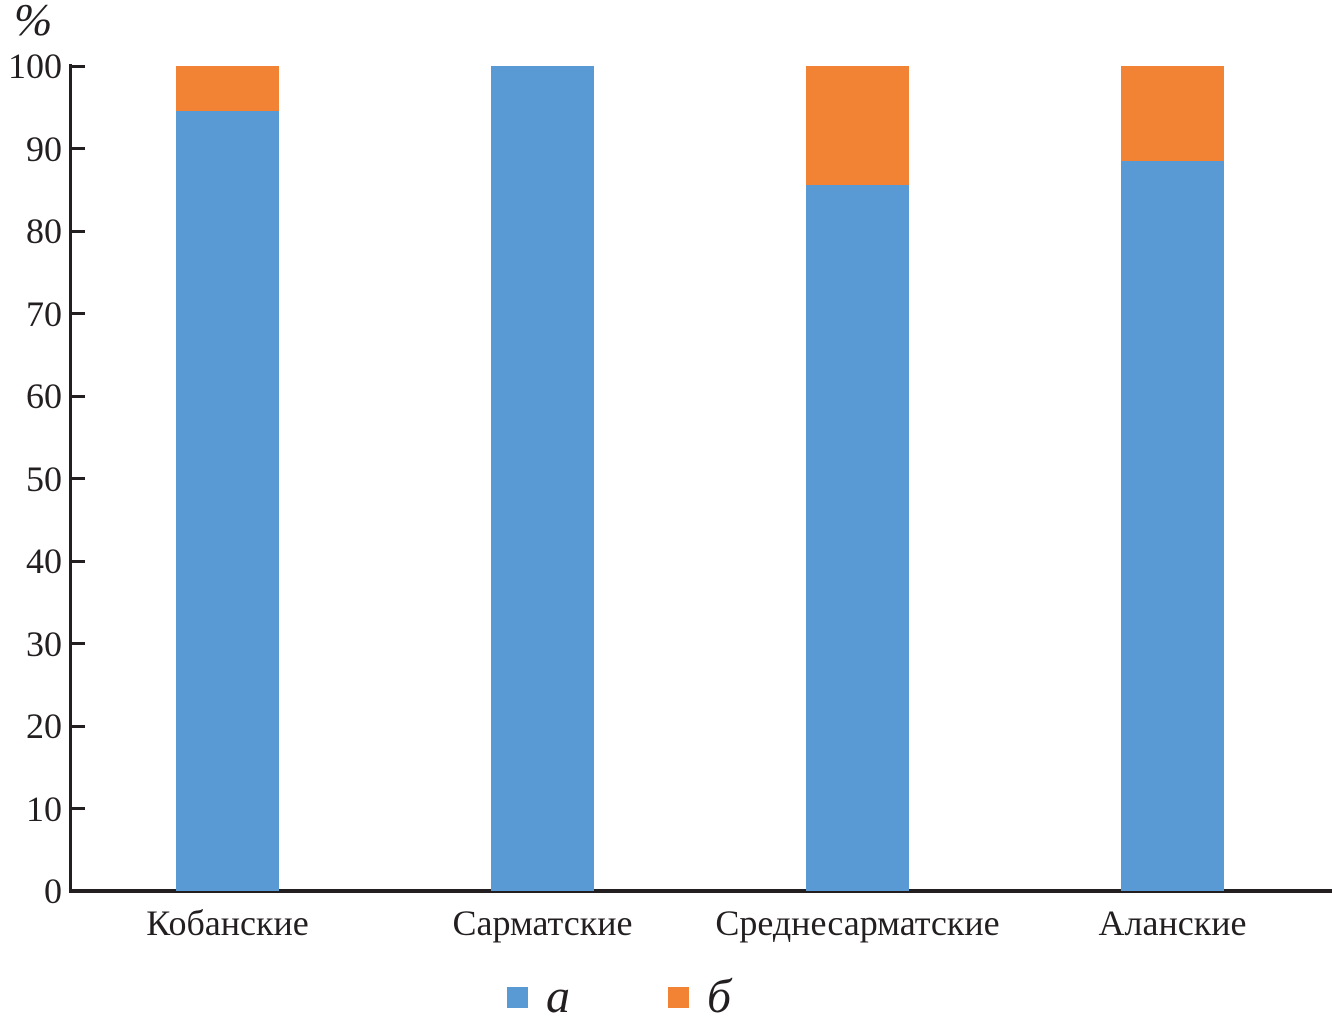 This screenshot has width=1332, height=1019. What do you see at coordinates (700, 891) in the screenshot?
I see `x-axis-line` at bounding box center [700, 891].